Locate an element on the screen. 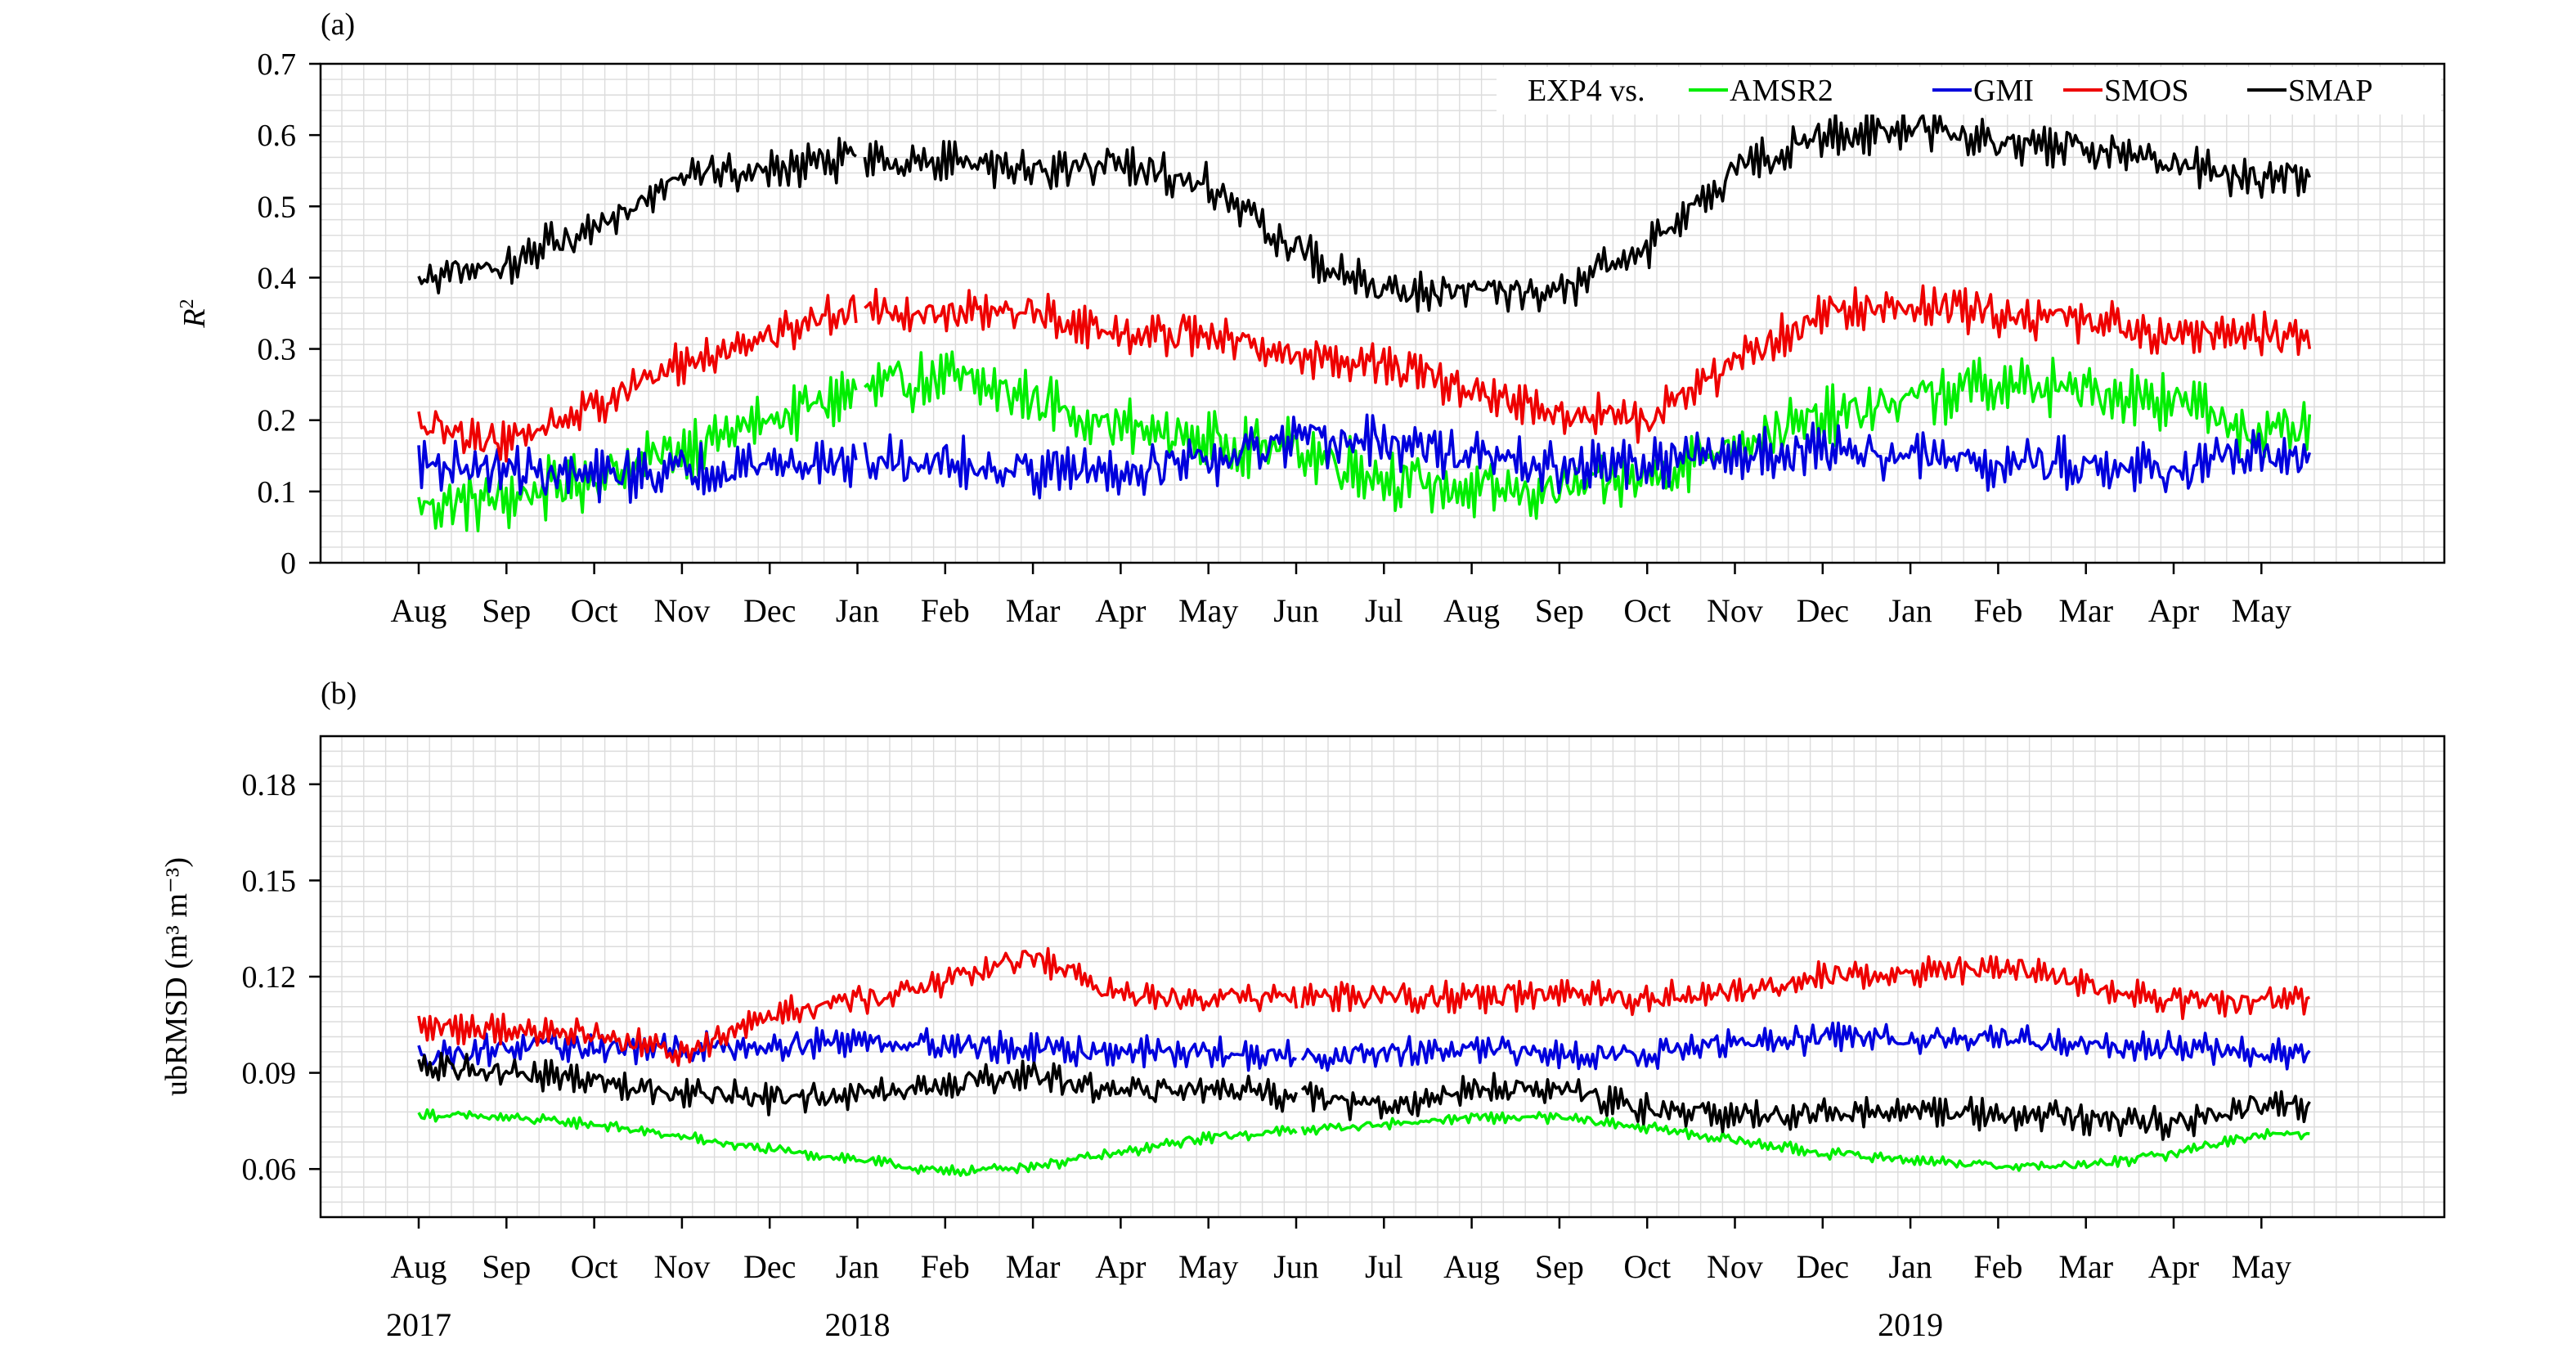  legend-prefix: EXP4 vs. is located at coordinates (1586, 91).